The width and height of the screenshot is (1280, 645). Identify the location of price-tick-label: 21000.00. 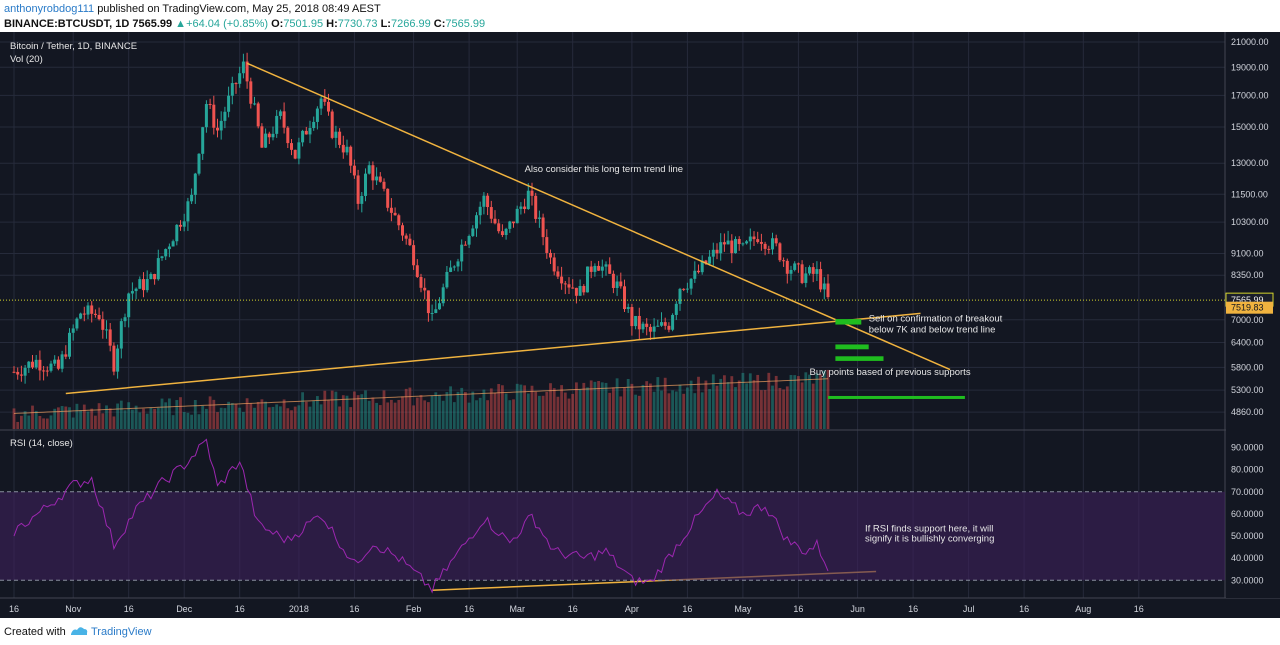
(1250, 42).